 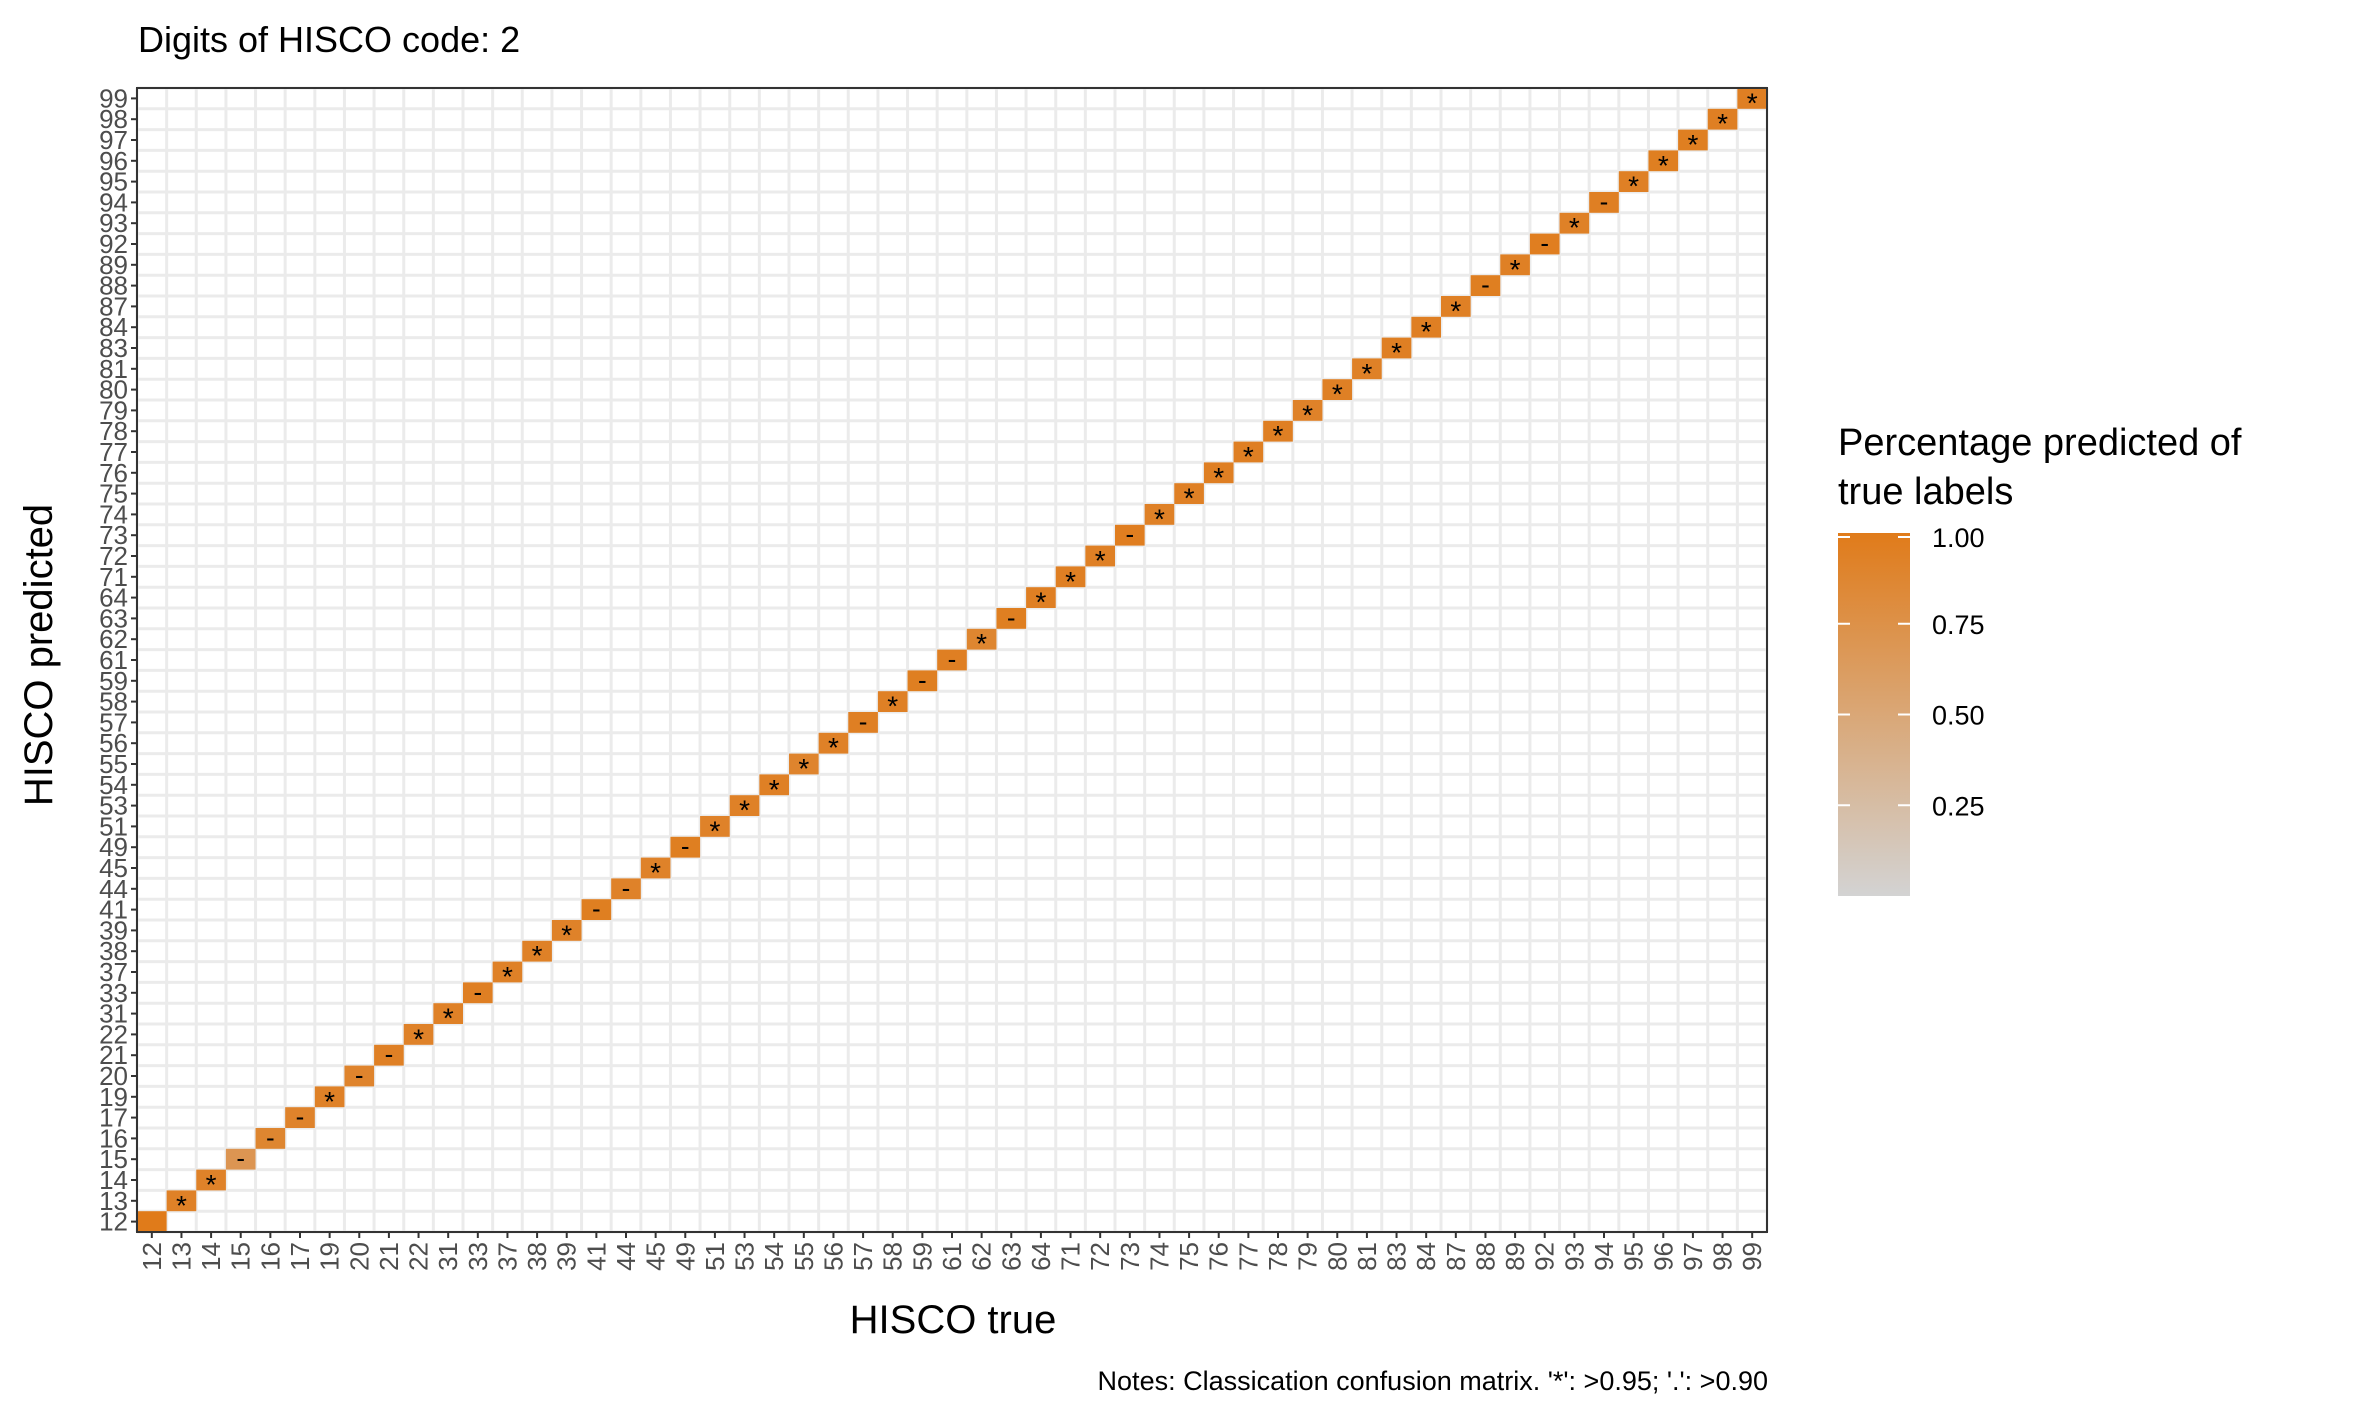 I want to click on cell-mark-92: -, so click(x=1544, y=243).